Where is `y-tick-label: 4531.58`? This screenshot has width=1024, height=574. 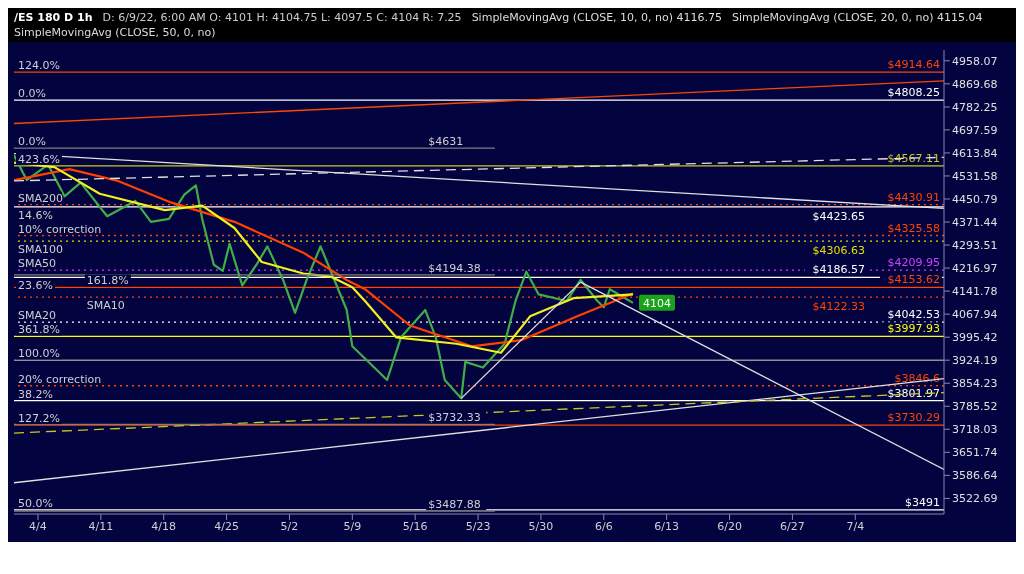
y-tick-label: 4531.58 is located at coordinates (975, 176).